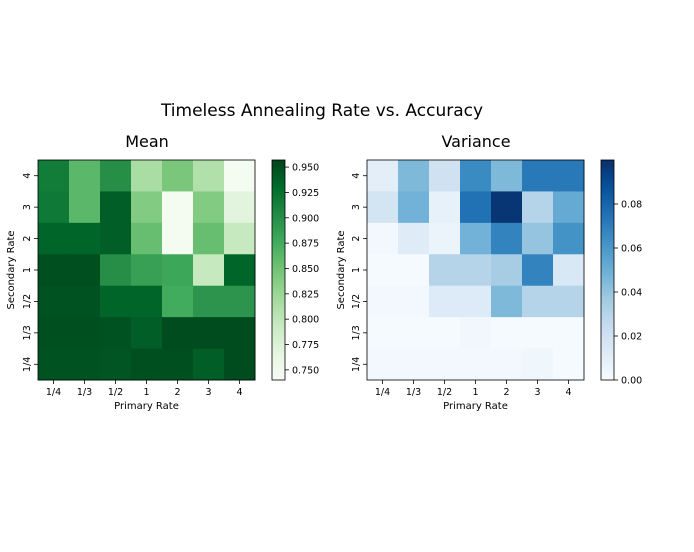 The image size is (694, 552). Describe the element at coordinates (382, 392) in the screenshot. I see `variance-x-tick-label: 1/4` at that location.